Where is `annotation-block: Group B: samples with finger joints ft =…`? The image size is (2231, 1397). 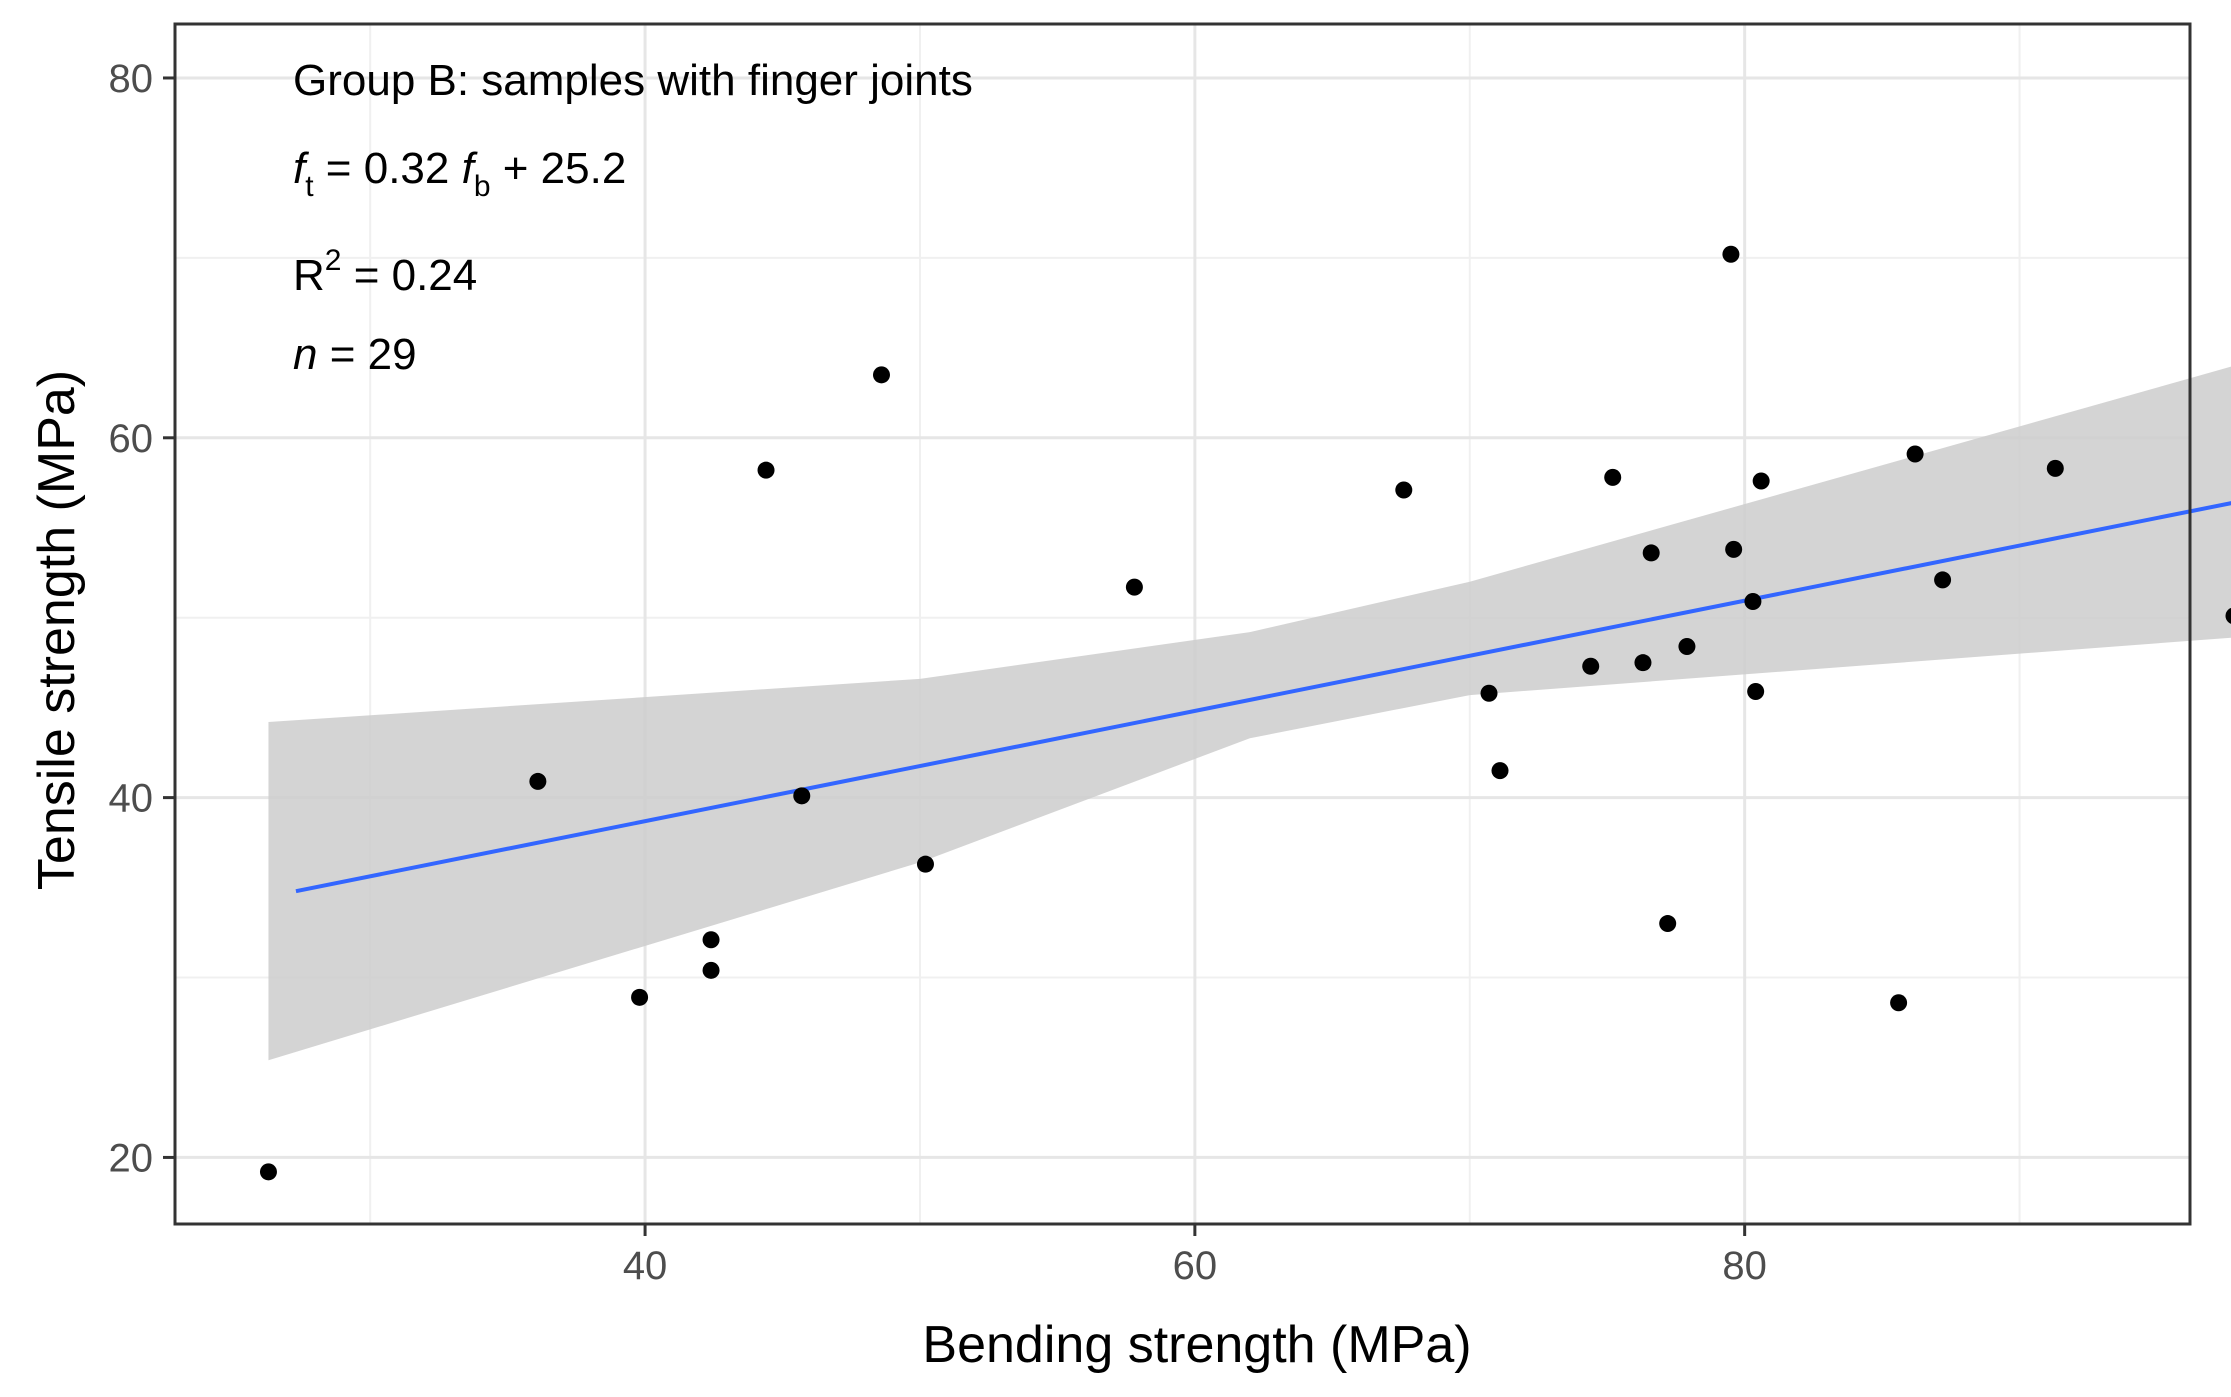 annotation-block: Group B: samples with finger joints ft =… is located at coordinates (633, 217).